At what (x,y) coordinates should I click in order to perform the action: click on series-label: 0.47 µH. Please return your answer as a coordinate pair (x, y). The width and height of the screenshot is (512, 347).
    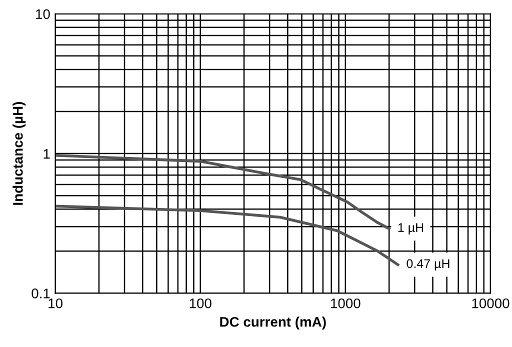
    Looking at the image, I should click on (428, 265).